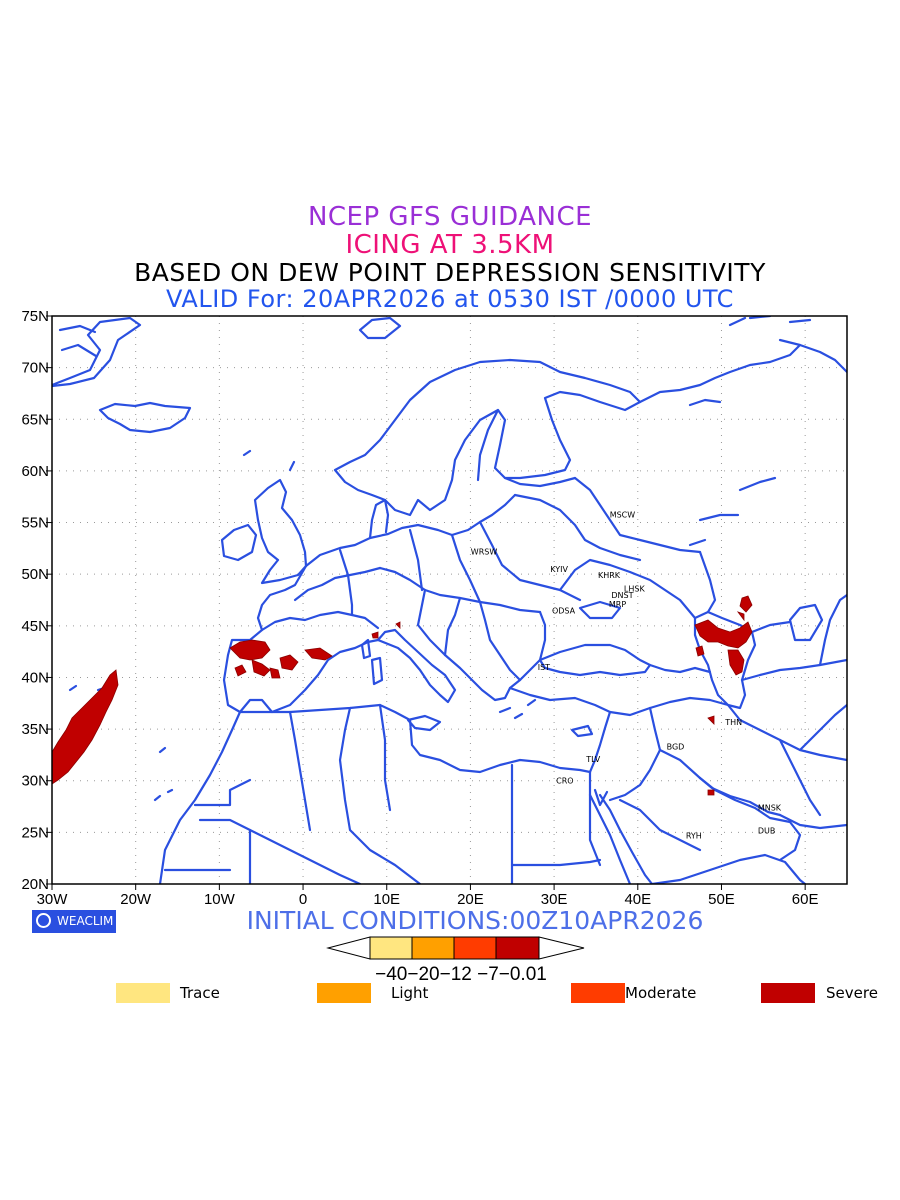  Describe the element at coordinates (35, 626) in the screenshot. I see `lat-tick-label: 45N` at that location.